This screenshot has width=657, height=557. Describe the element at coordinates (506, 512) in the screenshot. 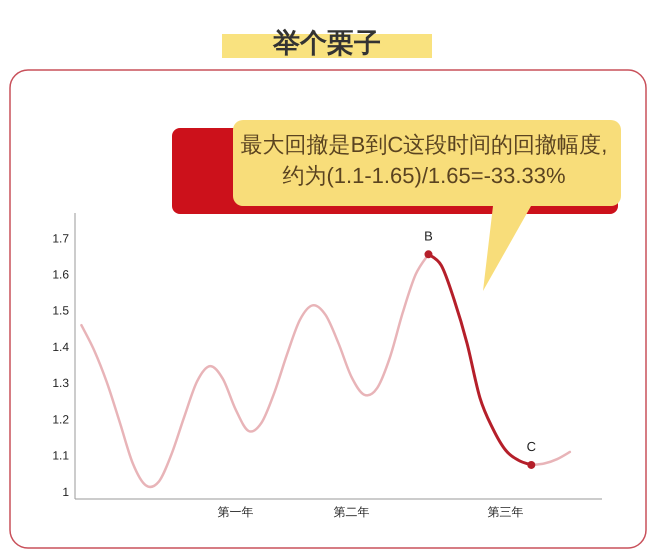

I see `x-tick-label: 第三年` at that location.